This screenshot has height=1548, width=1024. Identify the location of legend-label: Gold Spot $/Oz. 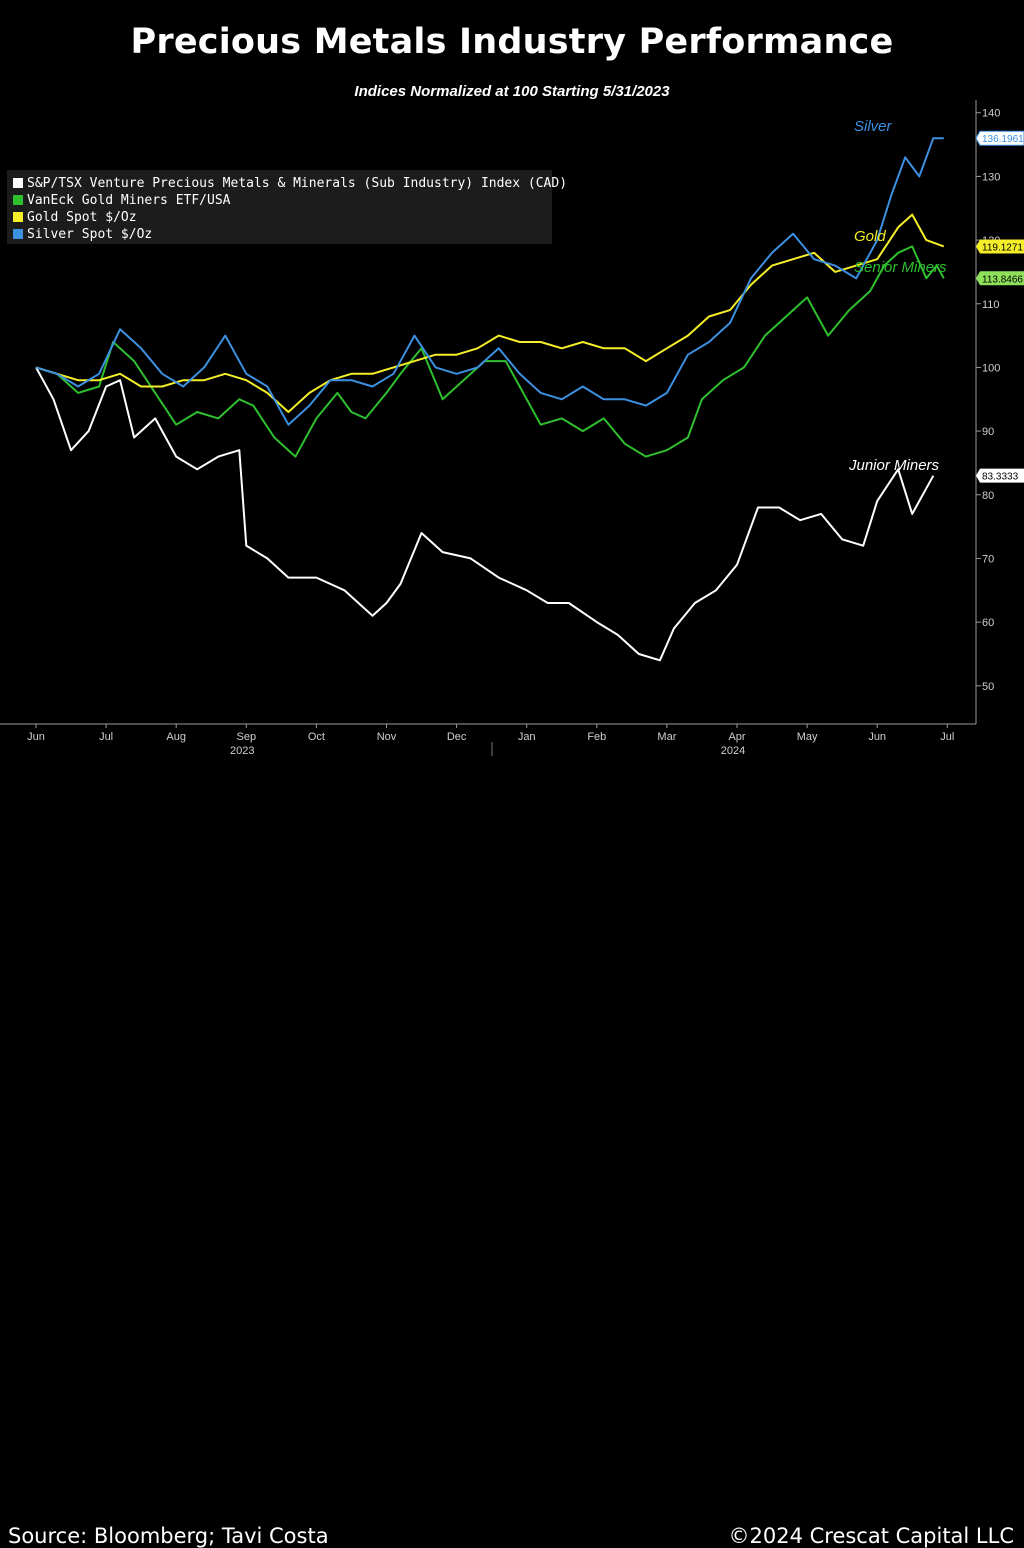
(82, 217).